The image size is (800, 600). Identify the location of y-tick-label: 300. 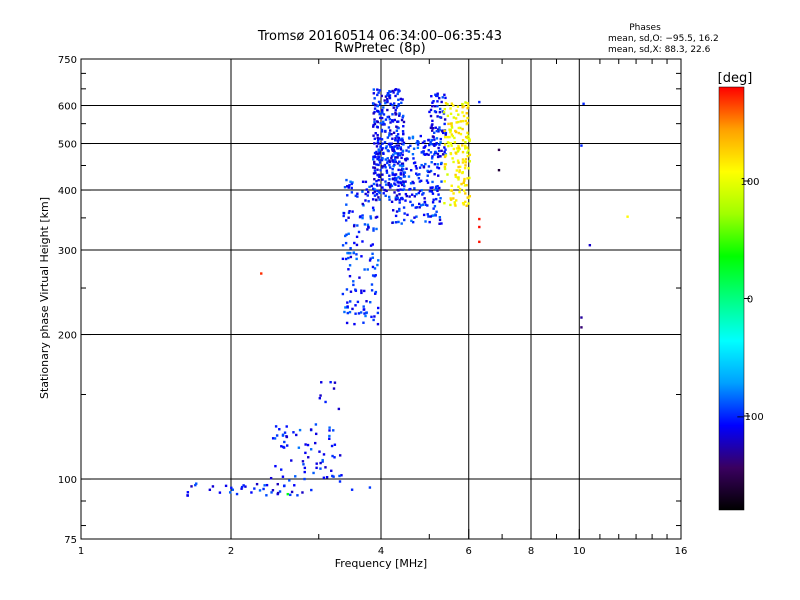
(67, 251).